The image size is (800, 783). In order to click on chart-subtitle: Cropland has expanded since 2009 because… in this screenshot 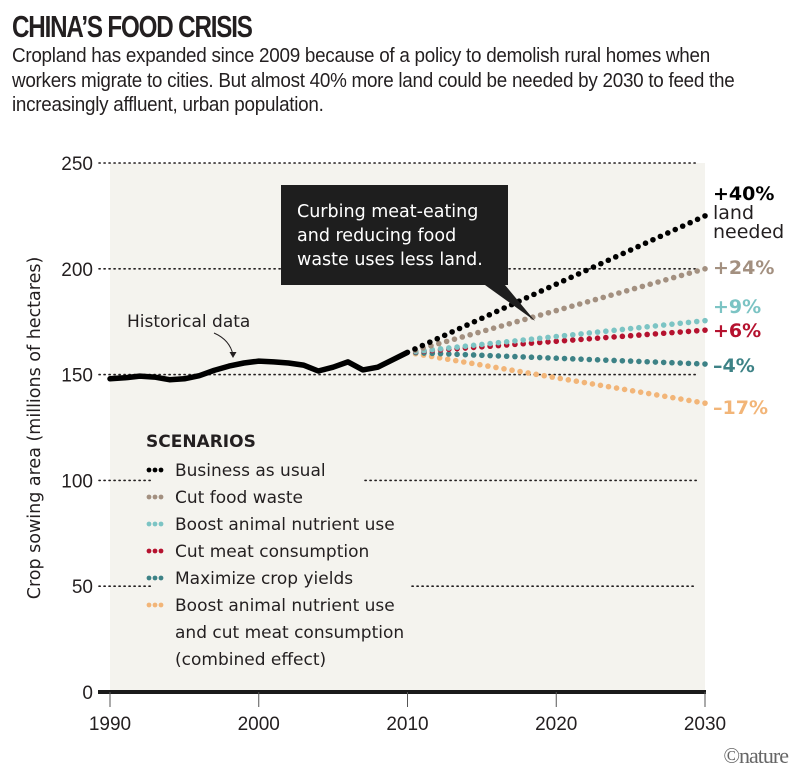, I will do `click(373, 80)`.